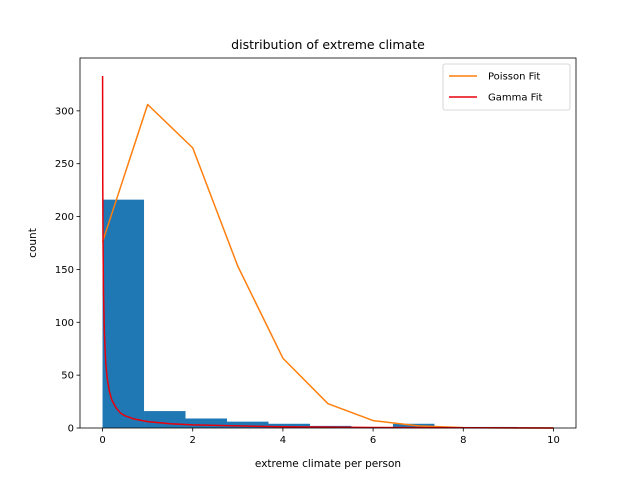 The width and height of the screenshot is (640, 480). I want to click on y-tick-label: 150, so click(64, 270).